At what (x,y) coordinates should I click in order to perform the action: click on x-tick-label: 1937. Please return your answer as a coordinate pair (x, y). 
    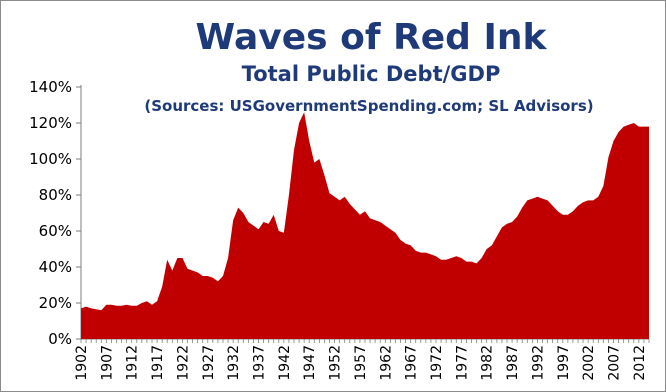
    Looking at the image, I should click on (260, 363).